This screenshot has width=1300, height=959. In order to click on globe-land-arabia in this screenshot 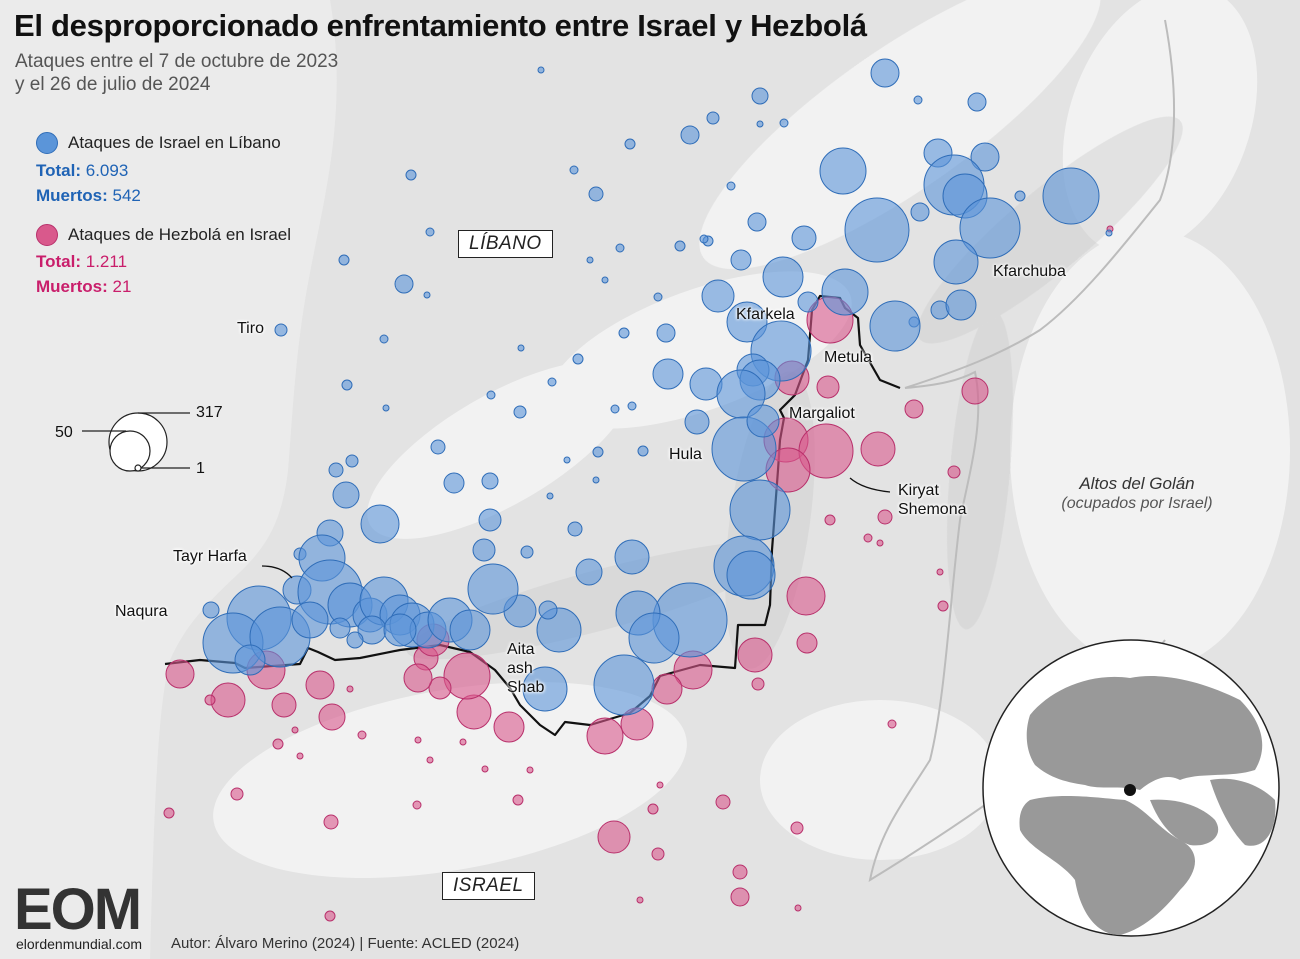, I will do `click(1184, 822)`.